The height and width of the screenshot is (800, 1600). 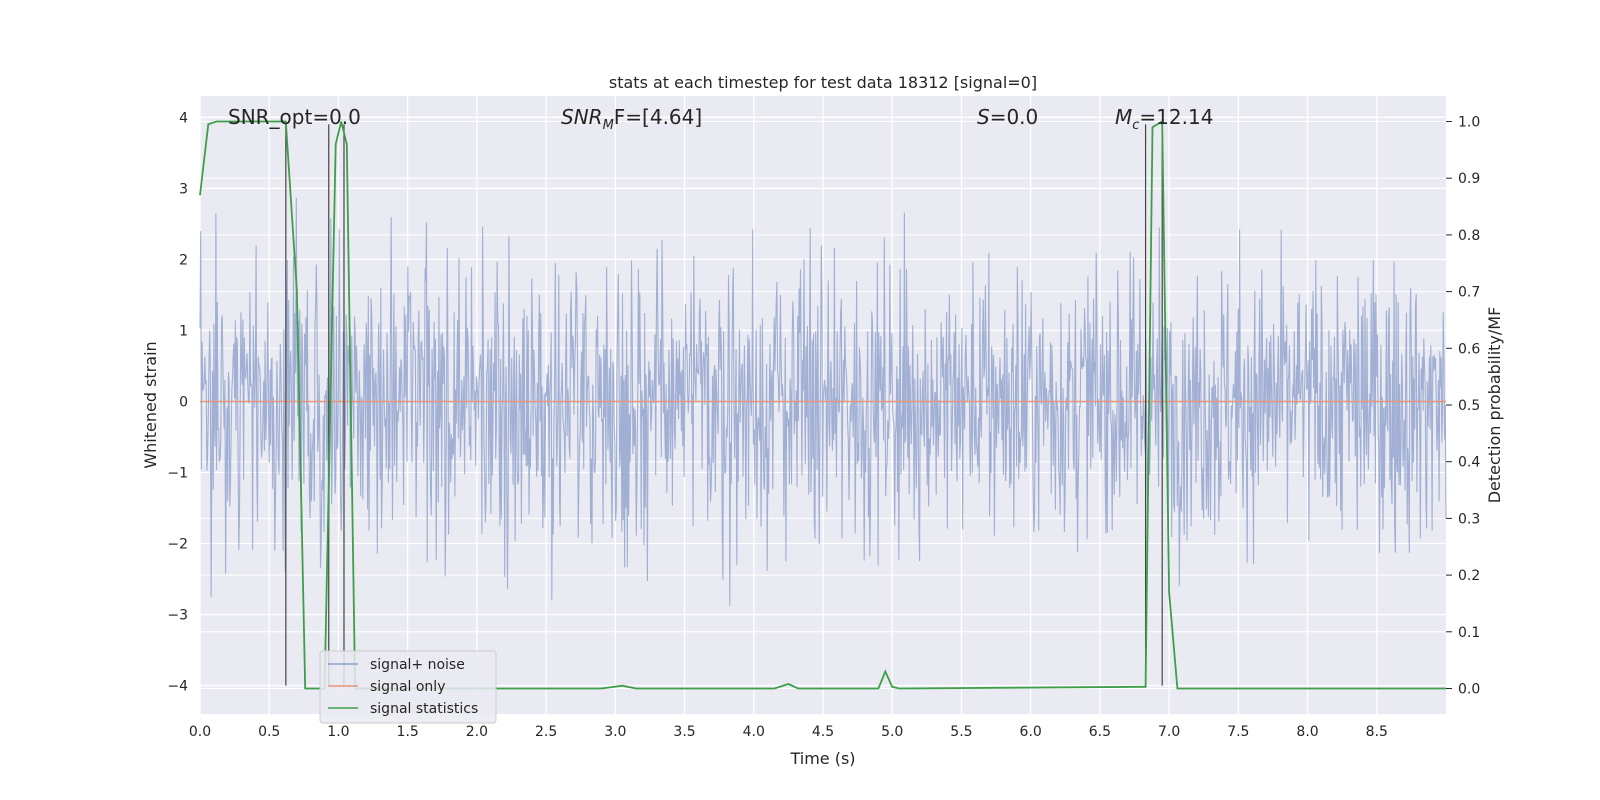 What do you see at coordinates (177, 473) in the screenshot?
I see `y-tick-3: −1` at bounding box center [177, 473].